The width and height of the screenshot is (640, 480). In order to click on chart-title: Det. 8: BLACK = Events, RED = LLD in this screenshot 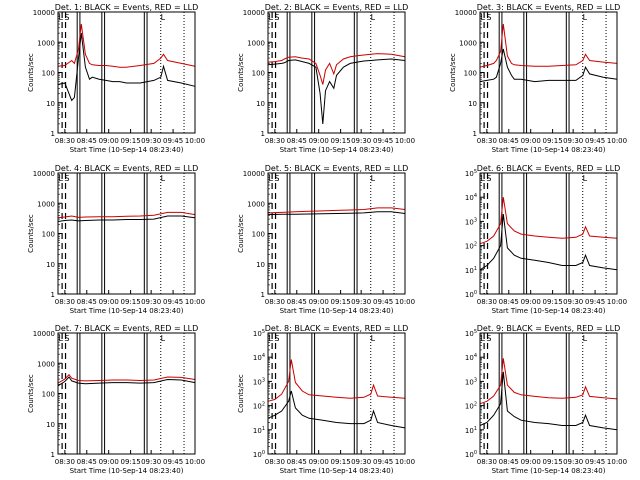, I will do `click(337, 328)`.